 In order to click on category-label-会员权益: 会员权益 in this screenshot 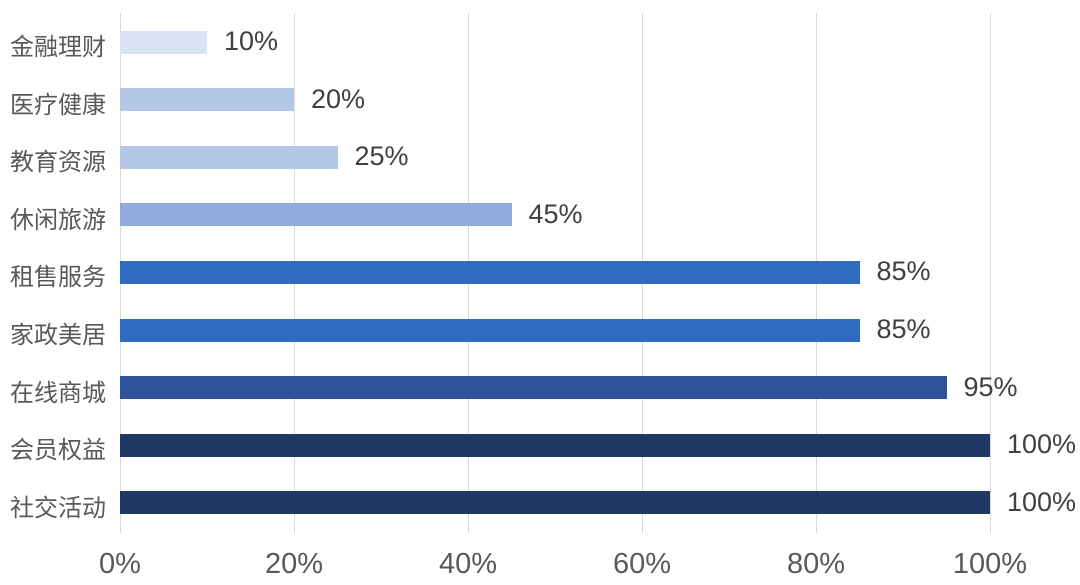, I will do `click(58, 451)`.